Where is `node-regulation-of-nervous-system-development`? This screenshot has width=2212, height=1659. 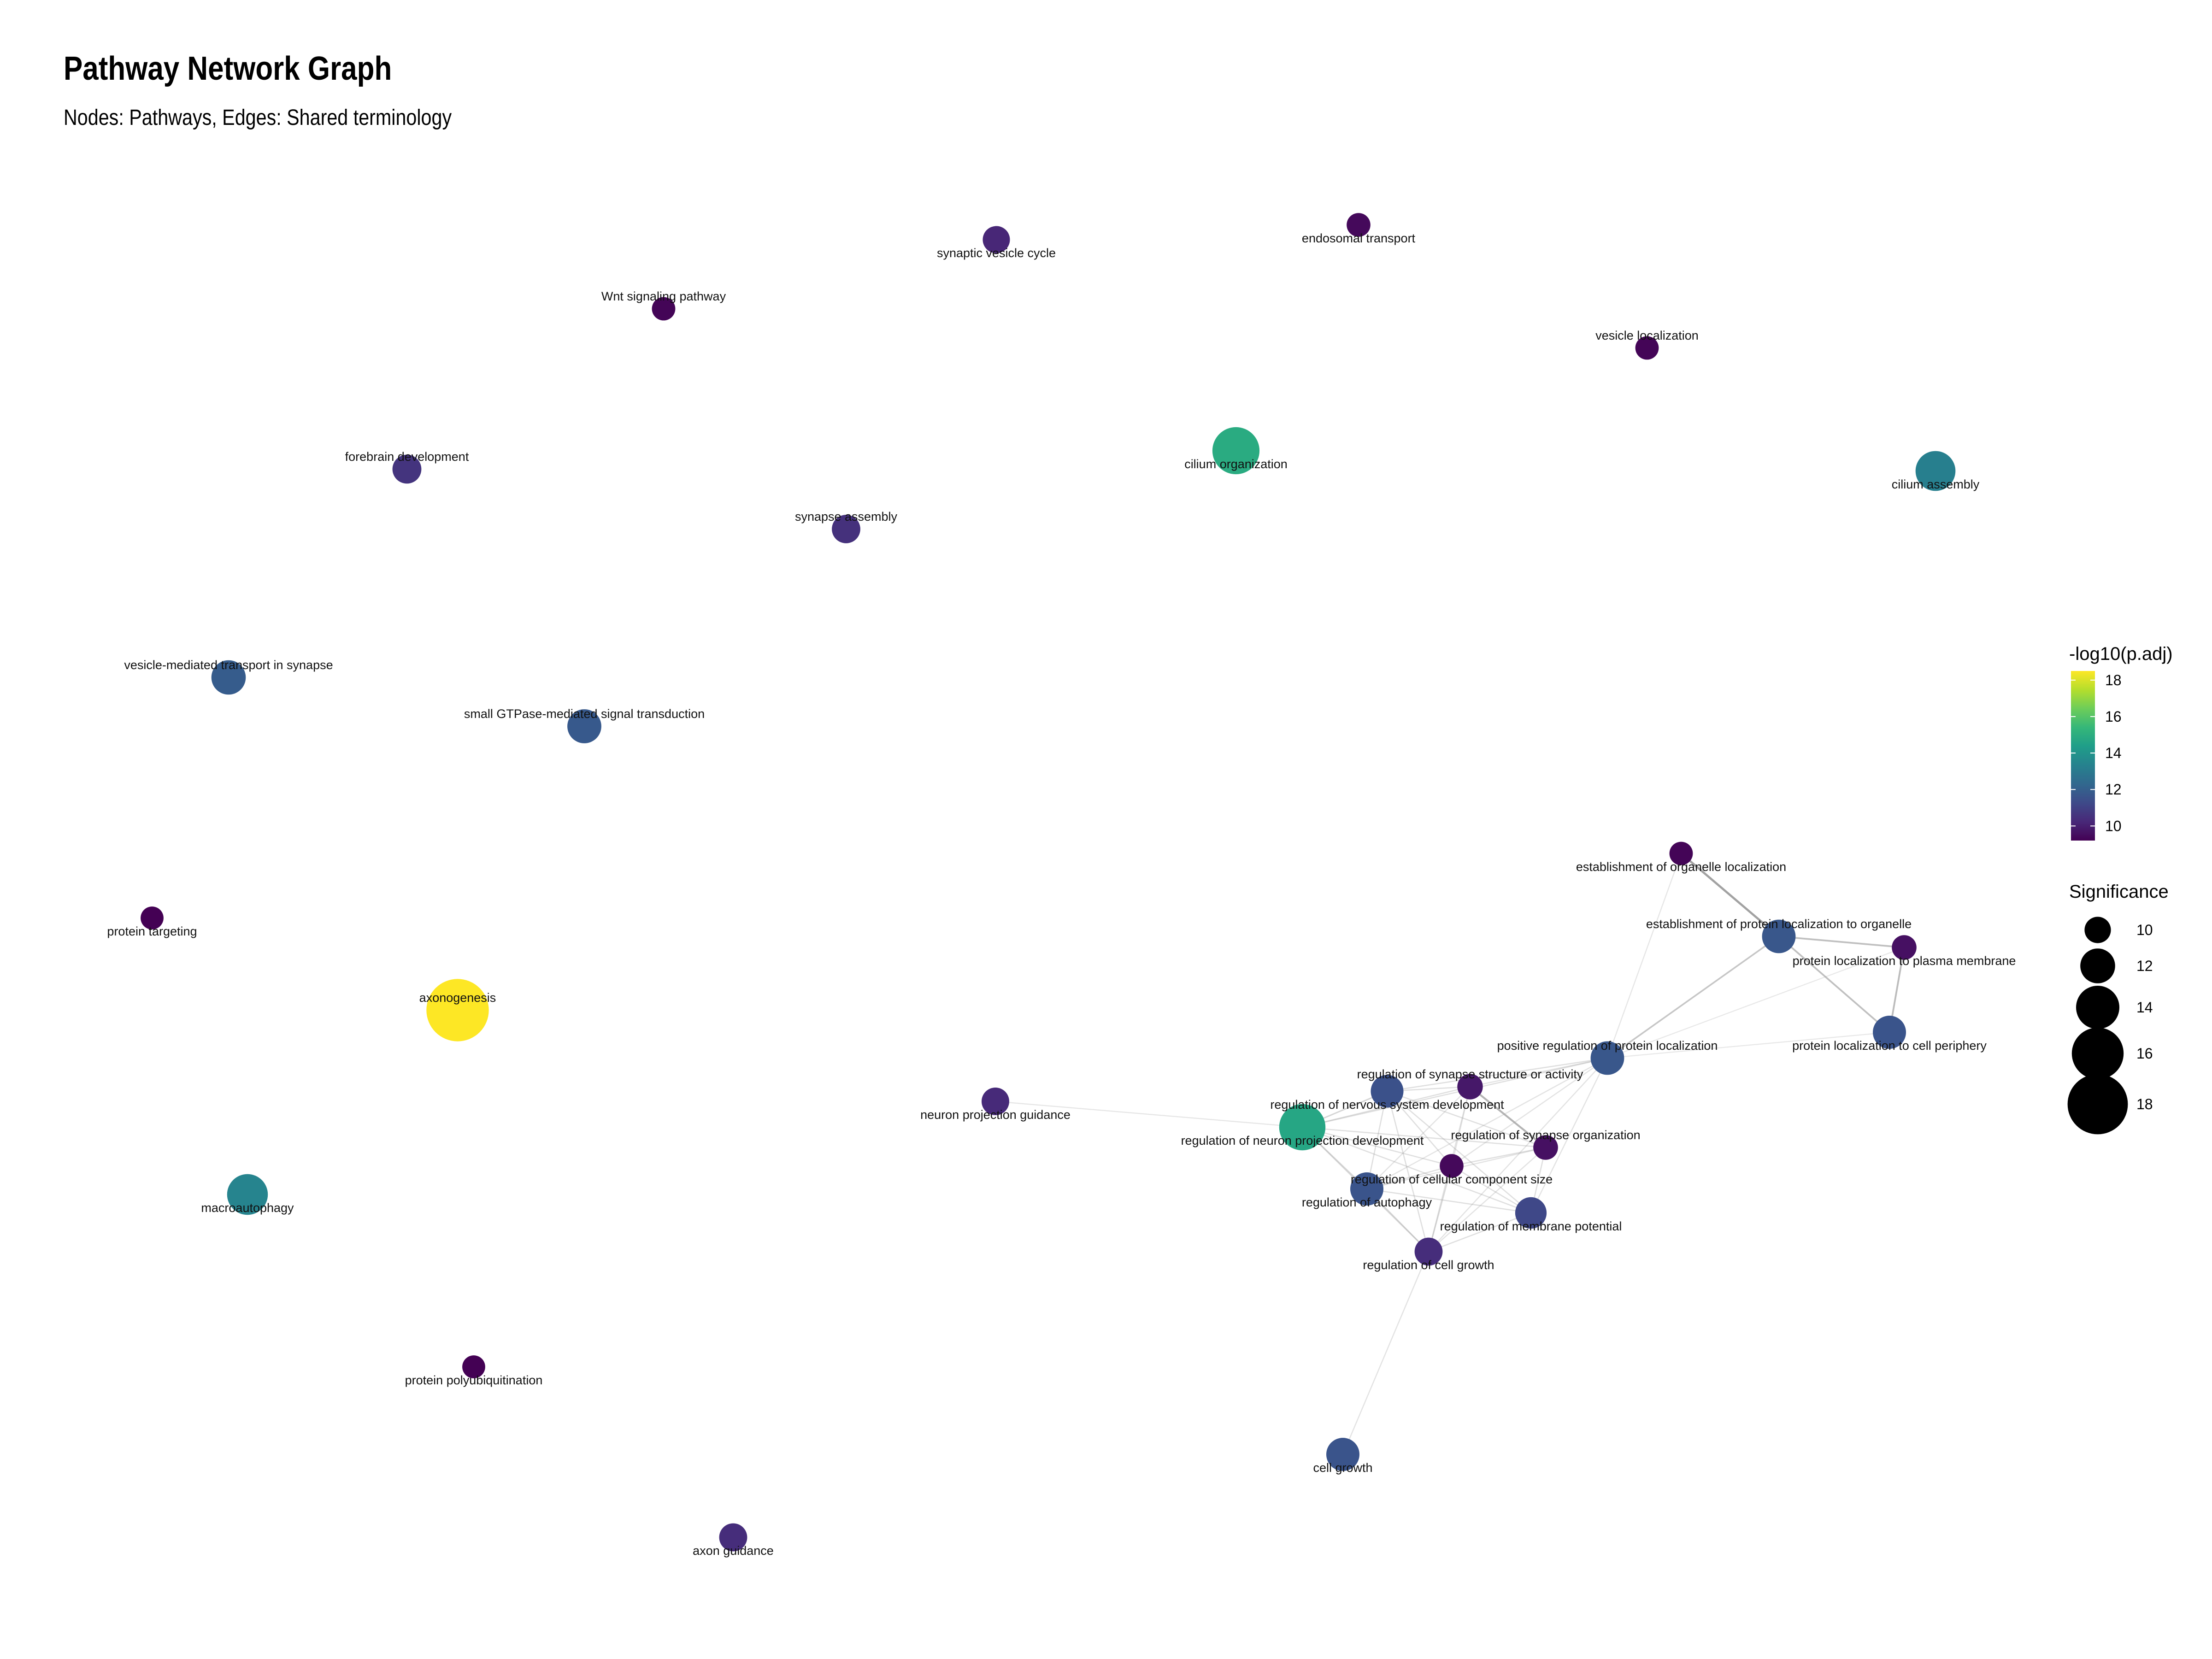
node-regulation-of-nervous-system-development is located at coordinates (1387, 1091).